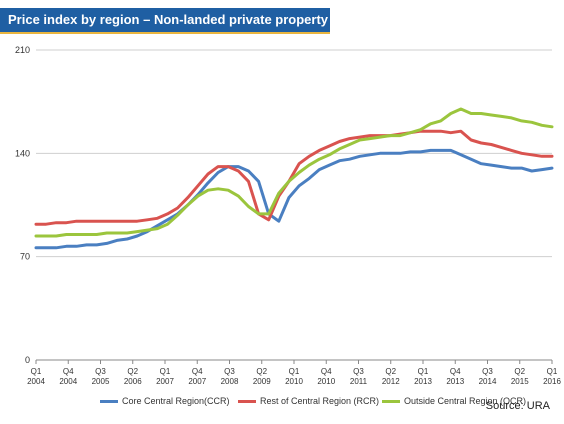  Describe the element at coordinates (133, 381) in the screenshot. I see `x-tick-label-year: 2006` at that location.